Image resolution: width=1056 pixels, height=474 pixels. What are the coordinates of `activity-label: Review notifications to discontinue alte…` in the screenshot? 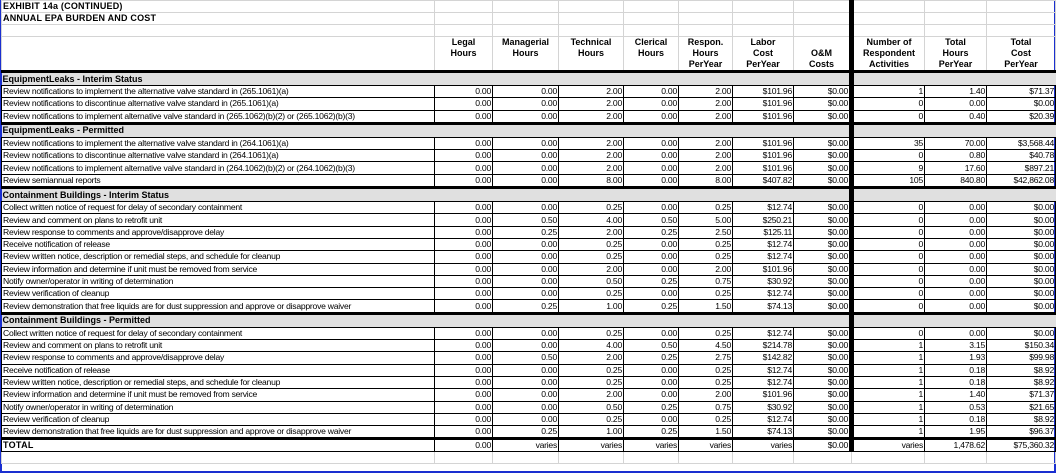 It's located at (218, 104).